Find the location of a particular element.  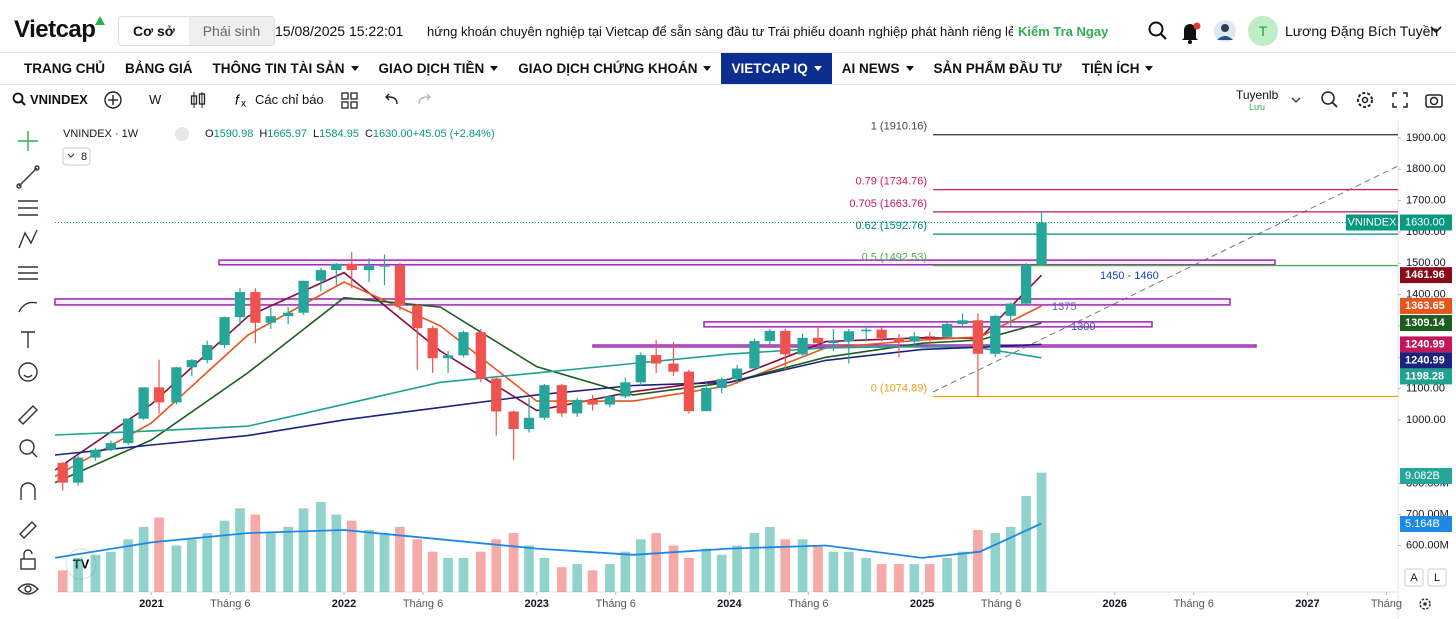

datetime: 15/08/2025 15:22:01 is located at coordinates (339, 31).